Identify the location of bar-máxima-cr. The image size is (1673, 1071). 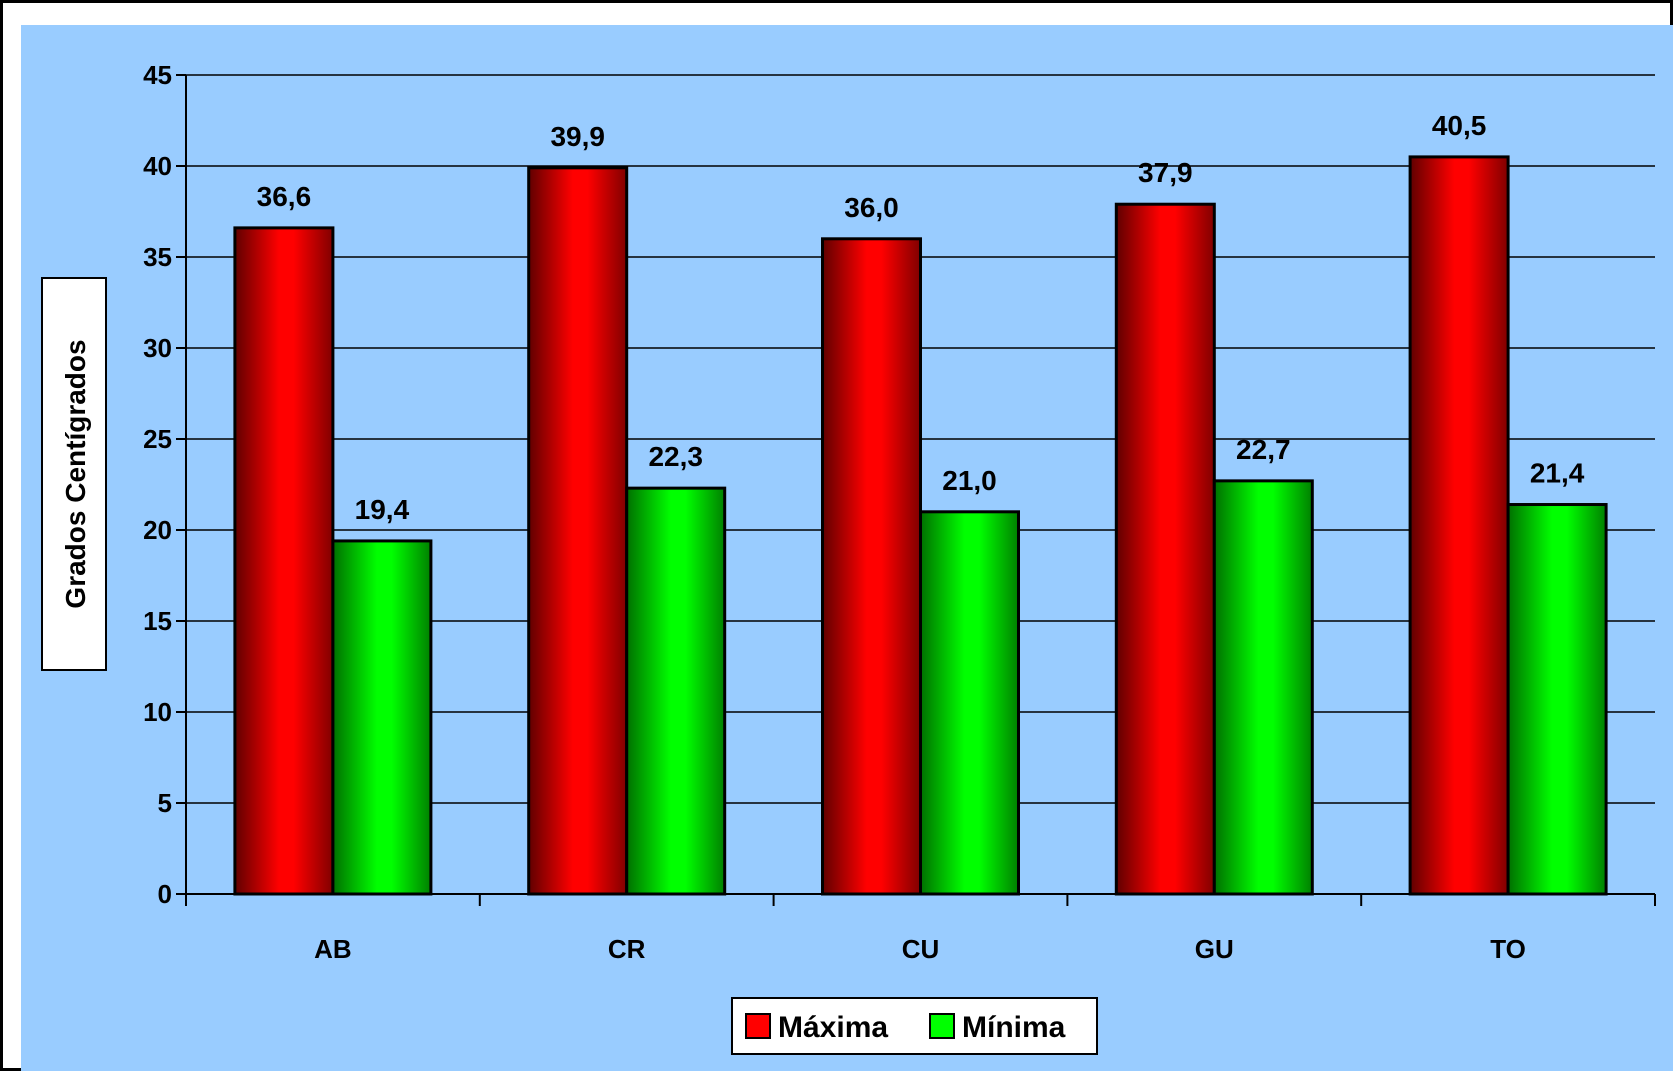
(578, 531).